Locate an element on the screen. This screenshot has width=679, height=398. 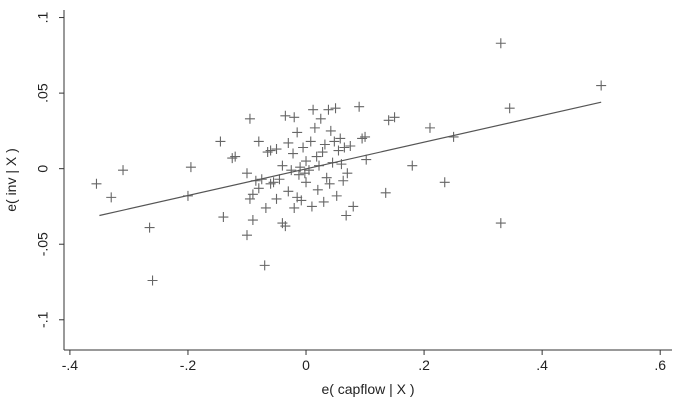
y-tick-label: -.05 is located at coordinates (43, 244).